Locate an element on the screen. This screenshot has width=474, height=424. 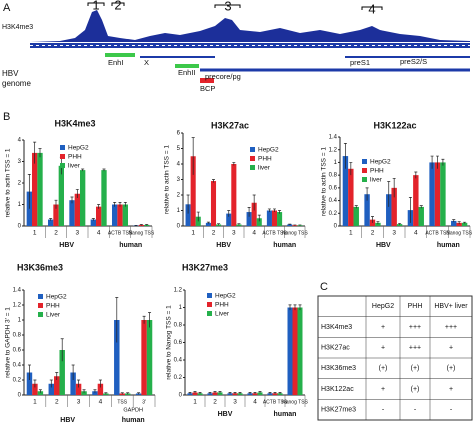
x-tick-label: ACTB TSS is located at coordinates (120, 233).